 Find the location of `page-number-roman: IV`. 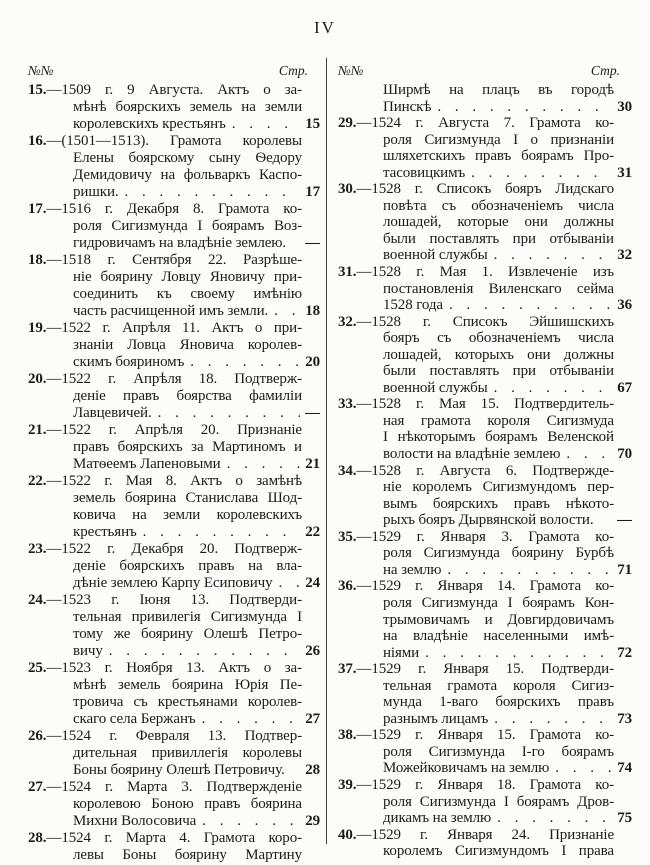

page-number-roman: IV is located at coordinates (325, 27).